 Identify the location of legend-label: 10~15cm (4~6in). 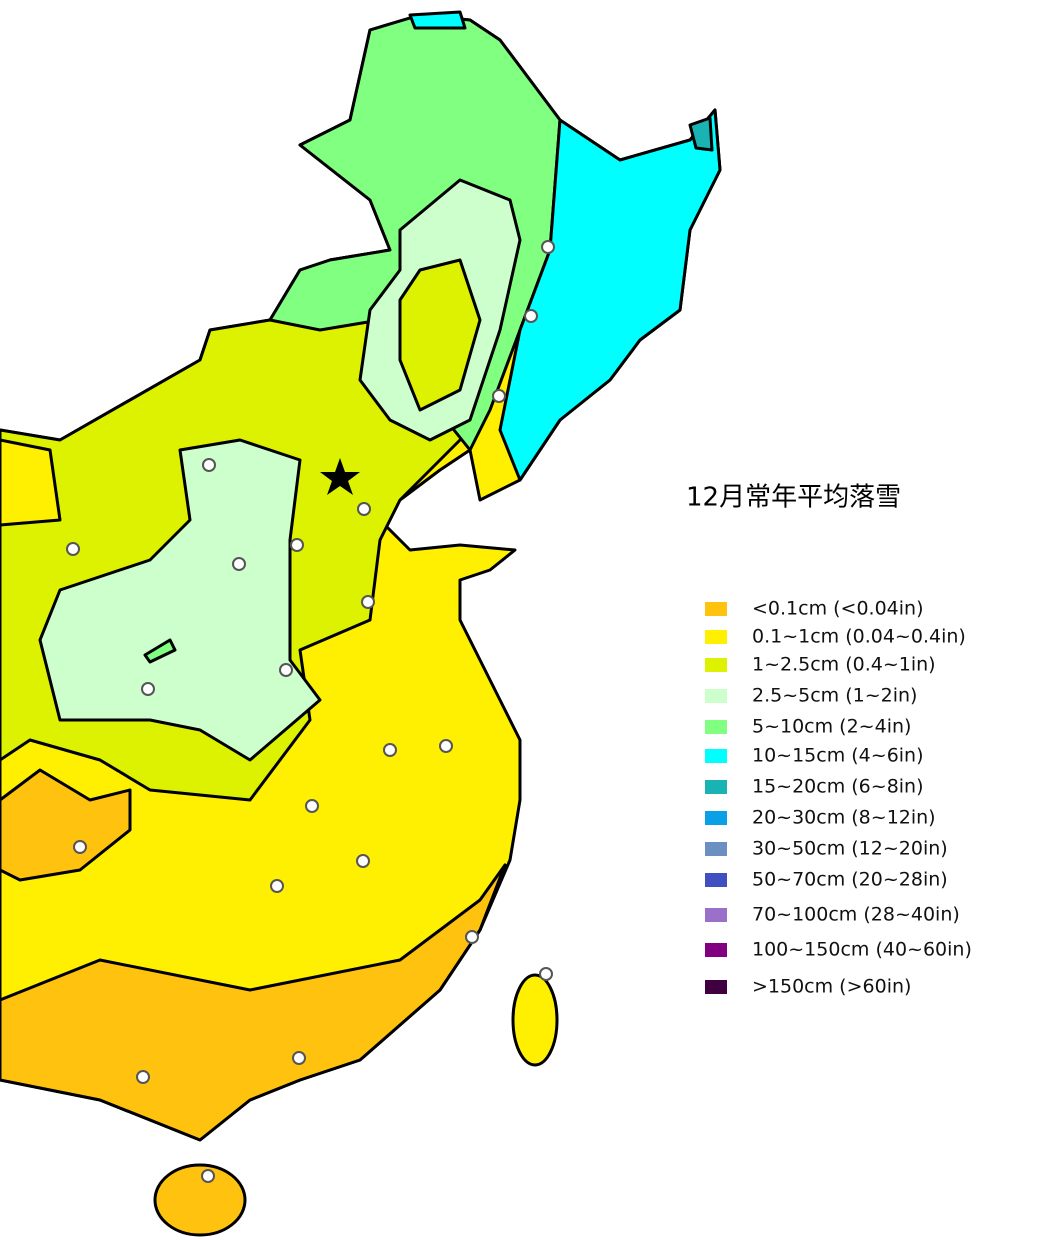
(838, 756).